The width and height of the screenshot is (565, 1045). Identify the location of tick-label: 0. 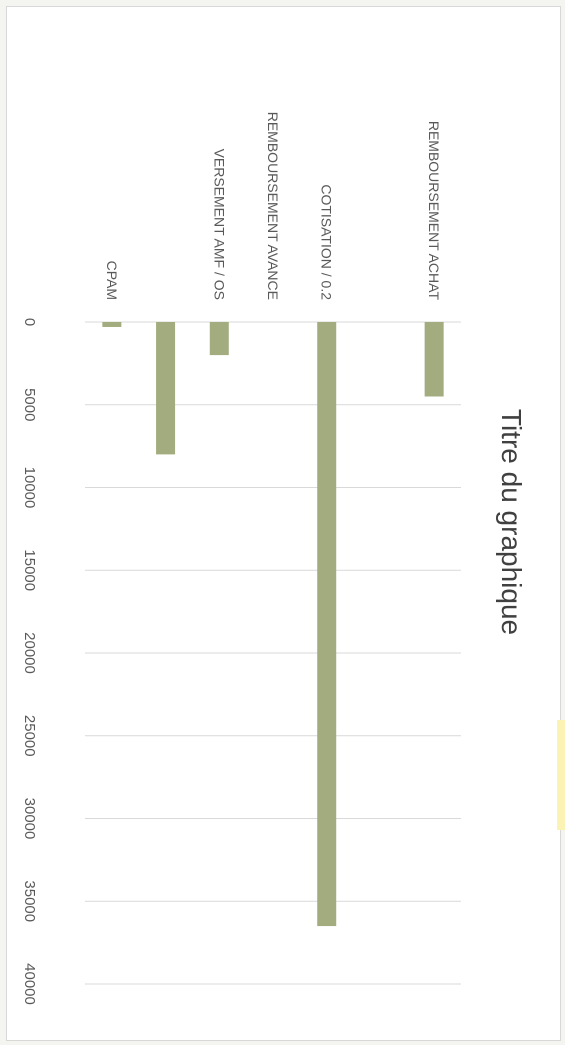
(29, 322).